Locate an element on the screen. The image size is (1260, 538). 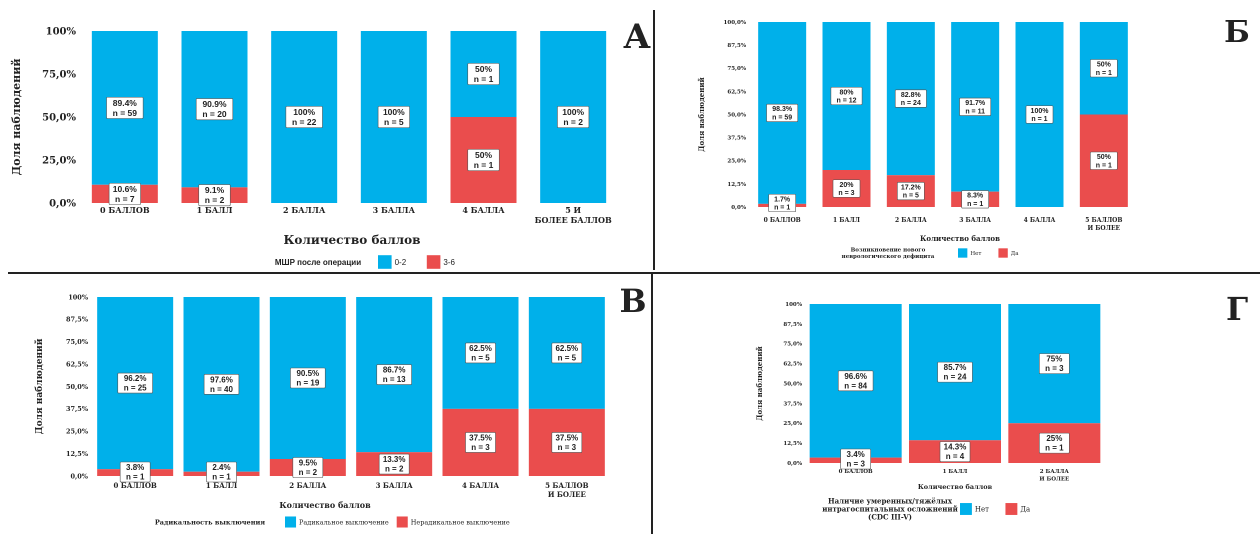
panel-3-x-tick: 0 БАЛЛОВ is located at coordinates (134, 485).